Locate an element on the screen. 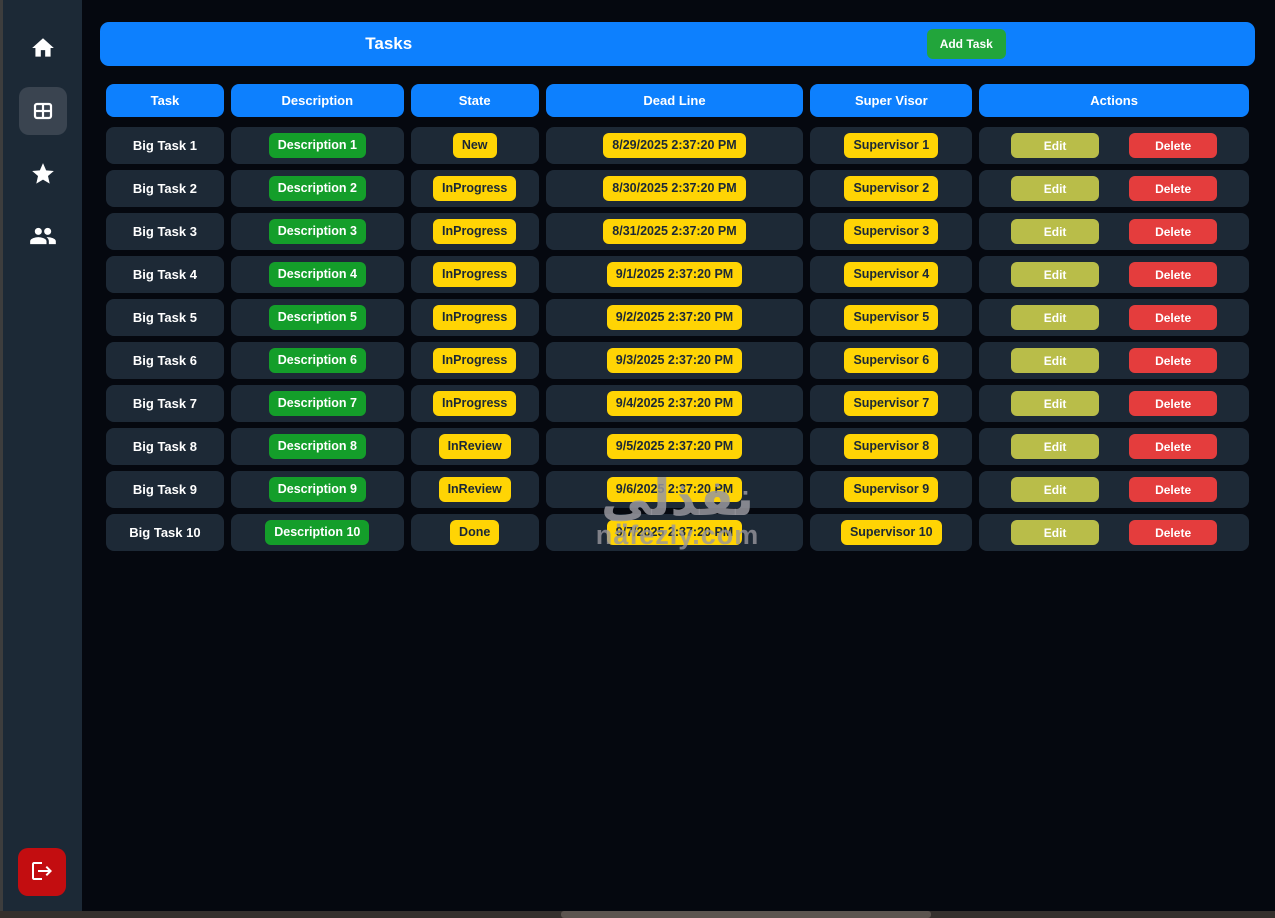 Image resolution: width=1275 pixels, height=918 pixels. task-name-cell: Big Task 10 is located at coordinates (165, 532).